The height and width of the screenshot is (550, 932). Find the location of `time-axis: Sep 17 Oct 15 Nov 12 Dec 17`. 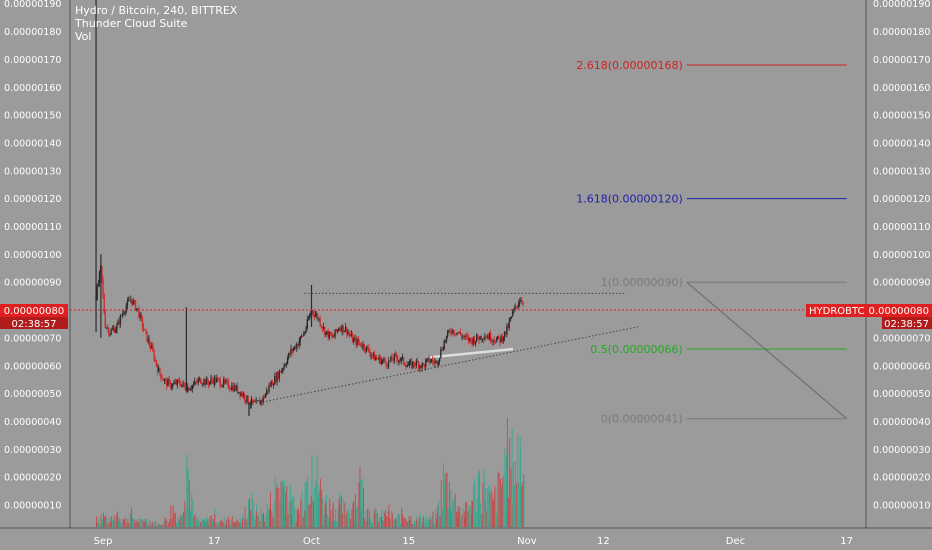

time-axis: Sep 17 Oct 15 Nov 12 Dec 17 is located at coordinates (473, 541).